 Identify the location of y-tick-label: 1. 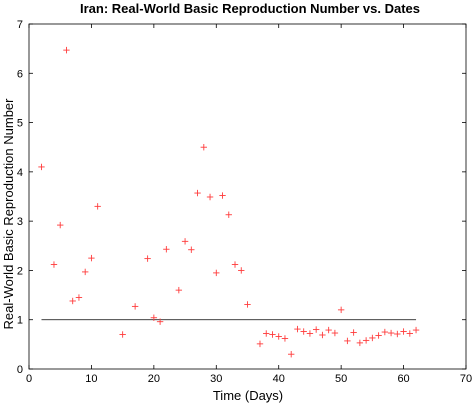
(20, 321).